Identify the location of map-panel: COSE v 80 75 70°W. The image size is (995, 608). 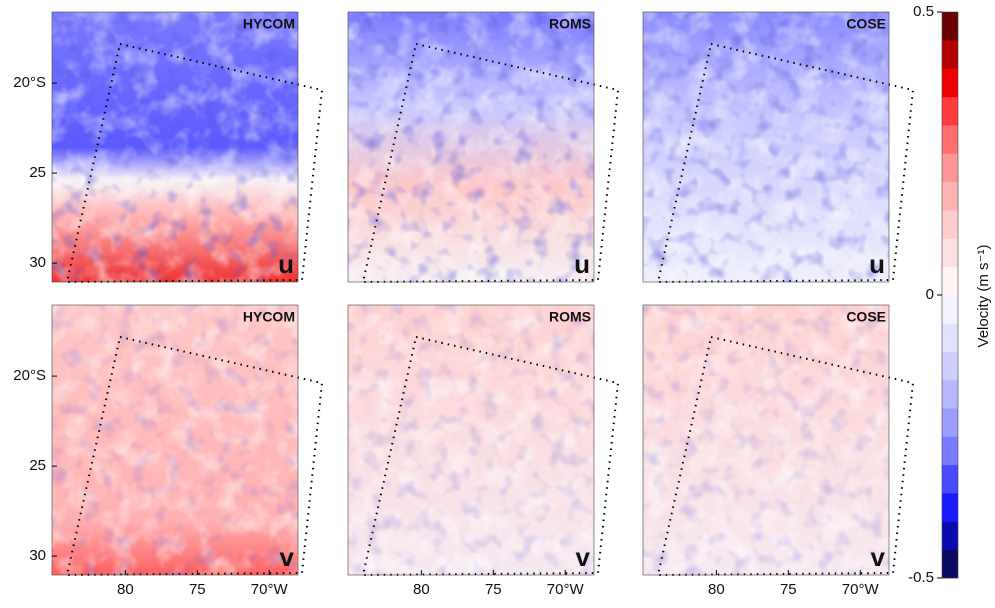
(778, 451).